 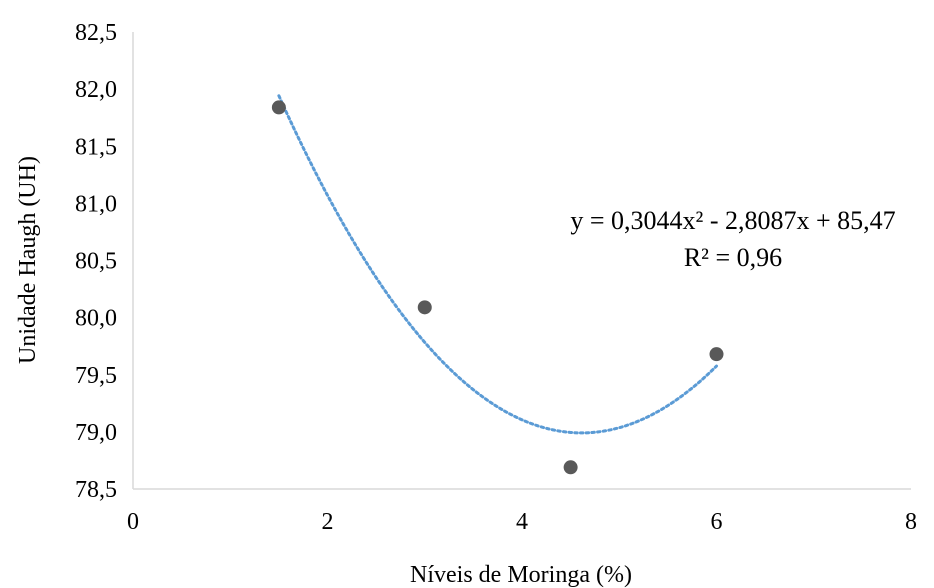 I want to click on y-tick-labels: 78,5 79,0 79,5 80,0 80,5 81,0 81,5 82,0 82,5, so click(x=96, y=261).